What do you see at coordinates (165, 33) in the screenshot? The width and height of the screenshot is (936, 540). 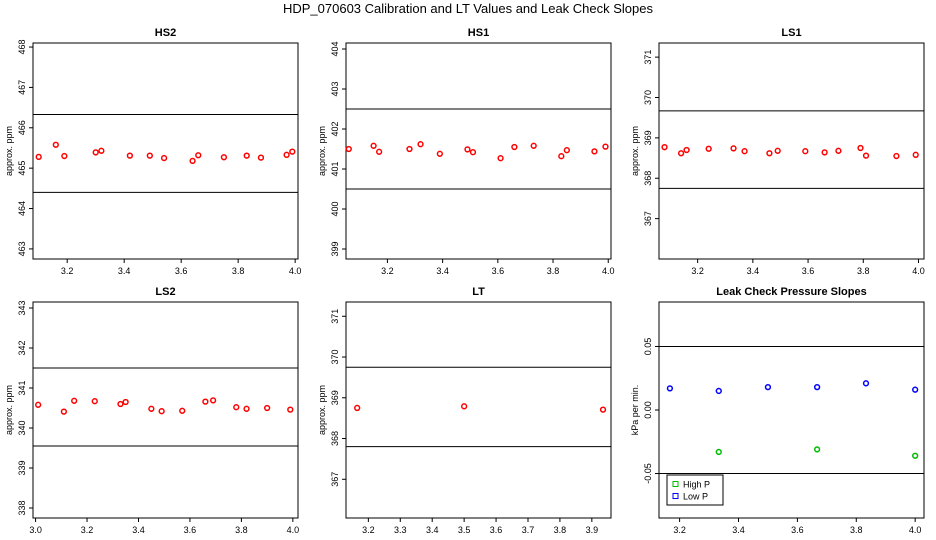 I see `chart-title-hs2: HS2` at bounding box center [165, 33].